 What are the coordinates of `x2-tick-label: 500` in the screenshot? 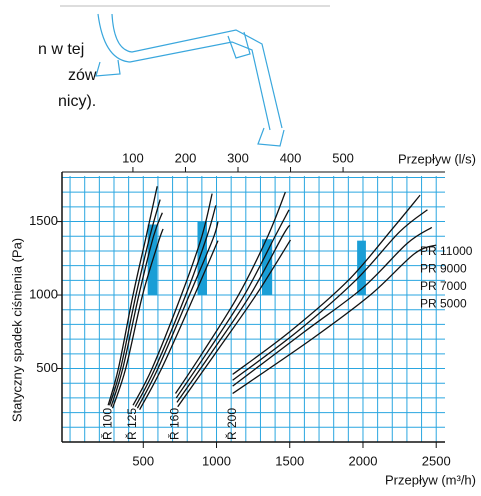 It's located at (343, 157).